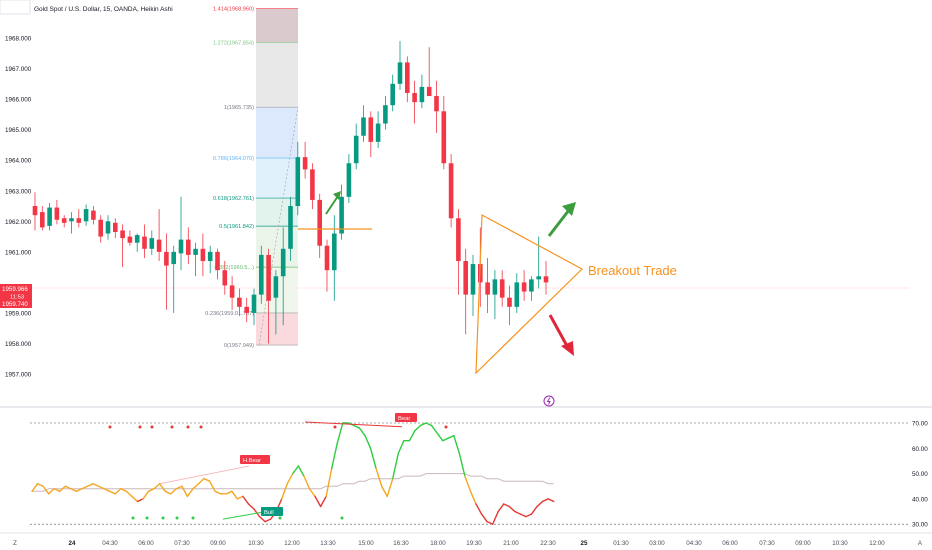 This screenshot has width=932, height=550. I want to click on triangle-pattern, so click(529, 294).